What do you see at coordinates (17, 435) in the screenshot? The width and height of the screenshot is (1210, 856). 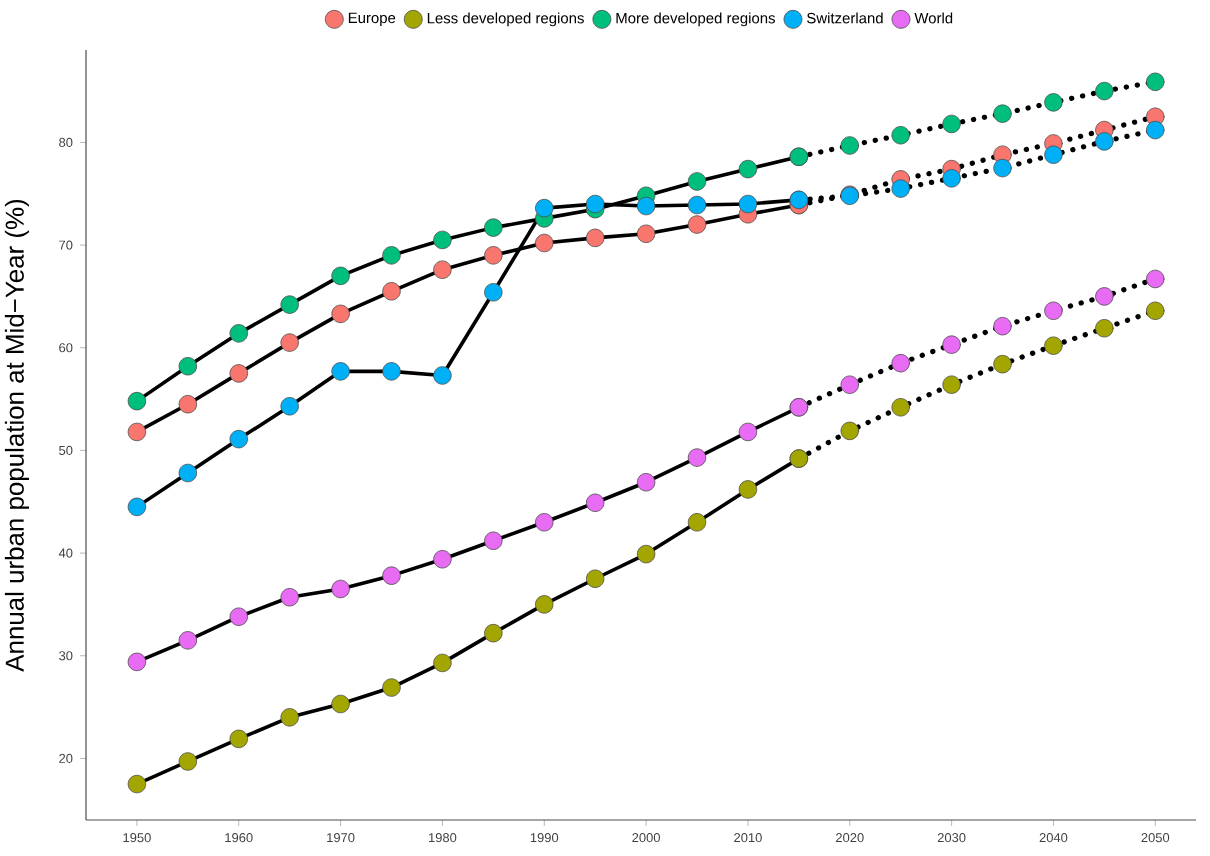 I see `y-axis-title: Annual urban population at Mid−Year (%)` at bounding box center [17, 435].